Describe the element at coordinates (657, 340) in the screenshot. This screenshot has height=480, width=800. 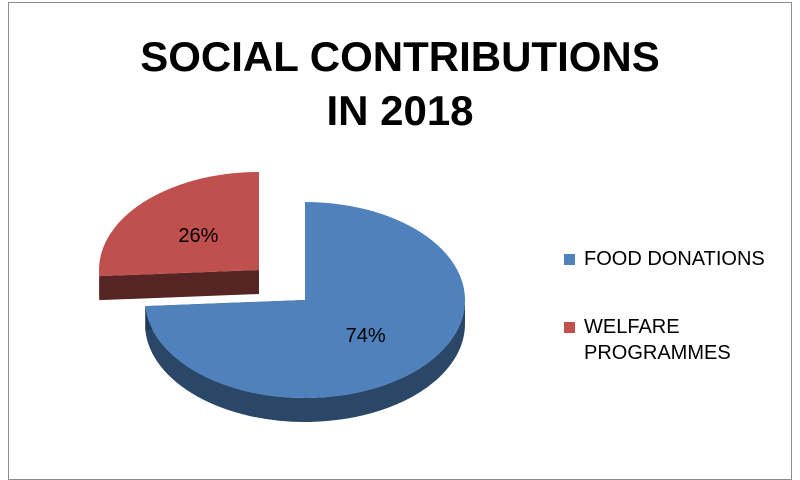
I see `legend-label-welfare-programmes: WELFARE PROGRAMMES` at that location.